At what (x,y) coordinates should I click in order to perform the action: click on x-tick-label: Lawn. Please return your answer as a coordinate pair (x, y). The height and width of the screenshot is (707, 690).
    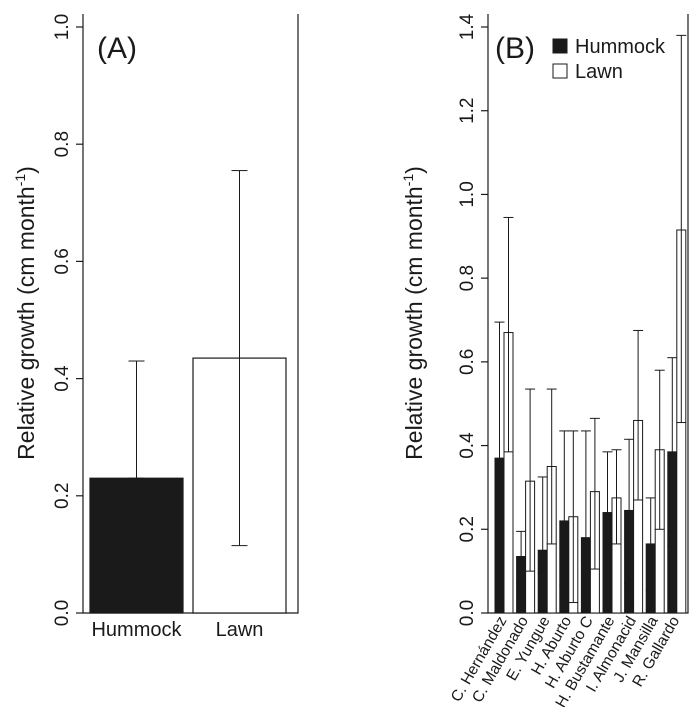
    Looking at the image, I should click on (240, 630).